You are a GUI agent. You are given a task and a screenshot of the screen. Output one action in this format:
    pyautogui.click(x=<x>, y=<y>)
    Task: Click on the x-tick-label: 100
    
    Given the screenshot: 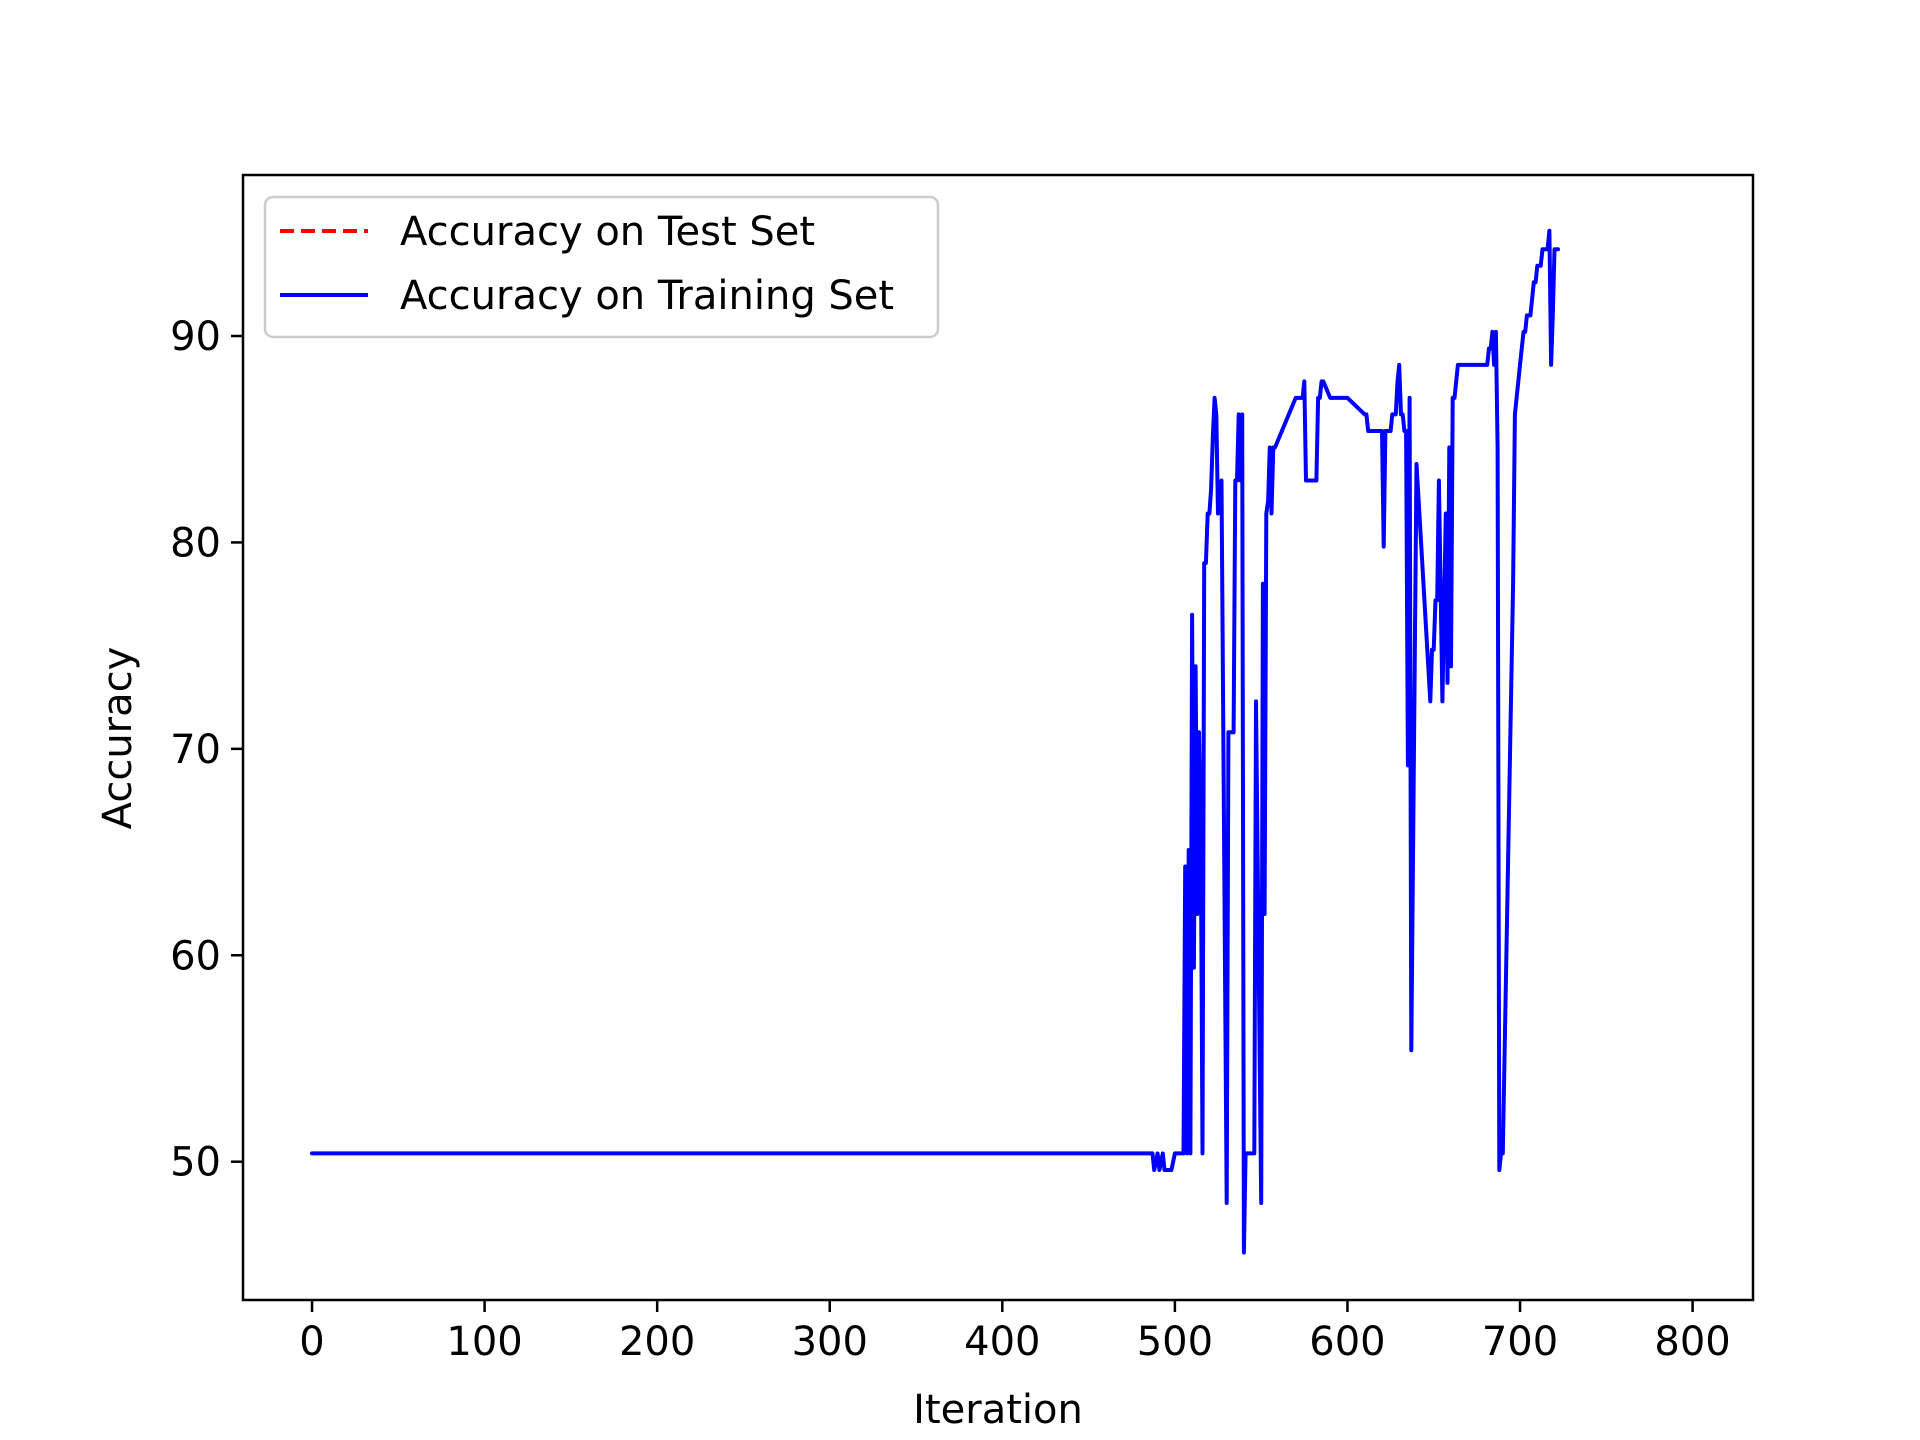 What is the action you would take?
    pyautogui.click(x=484, y=1342)
    